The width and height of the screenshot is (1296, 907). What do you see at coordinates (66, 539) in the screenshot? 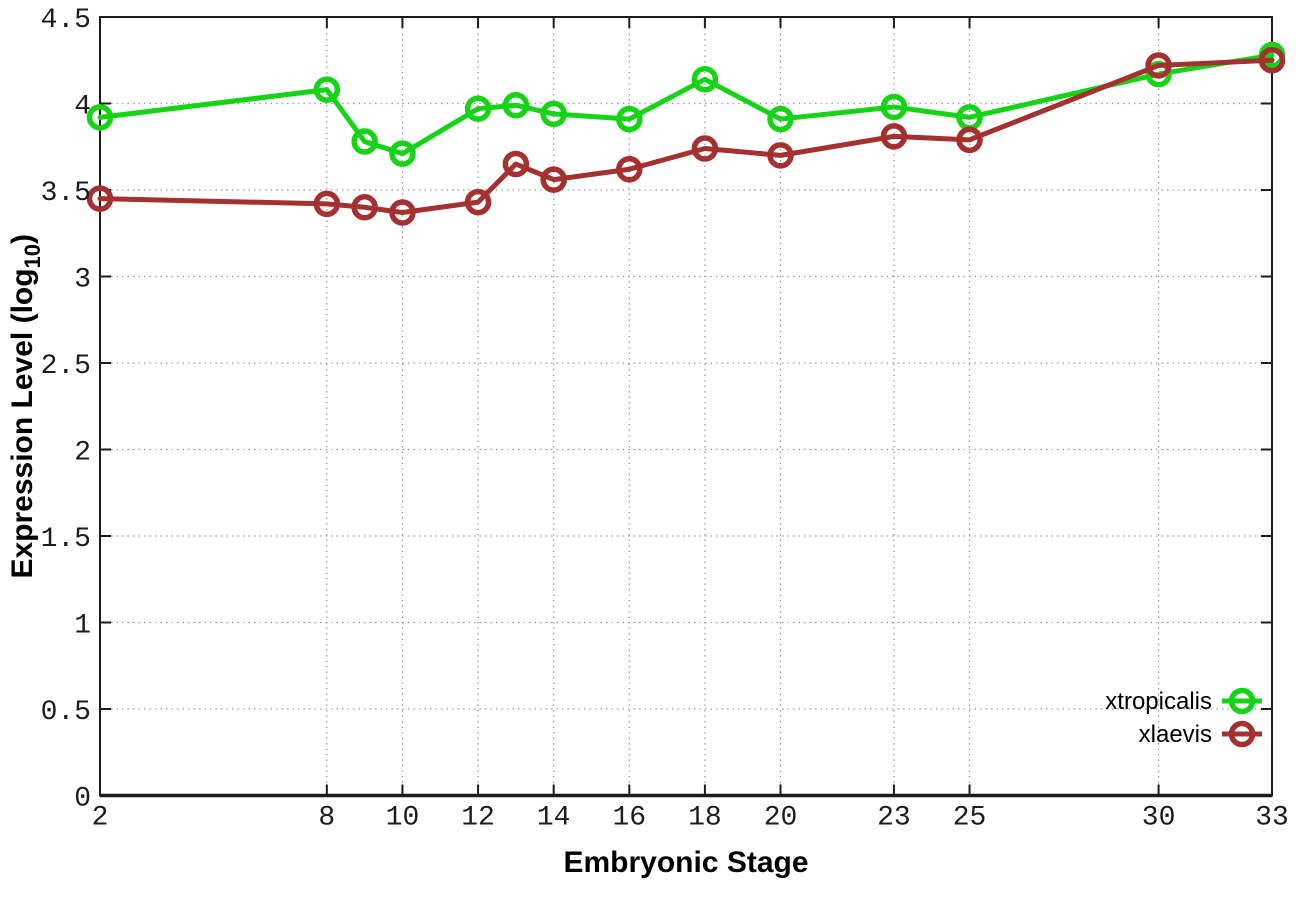
I see `y-tick-label: 1.5` at bounding box center [66, 539].